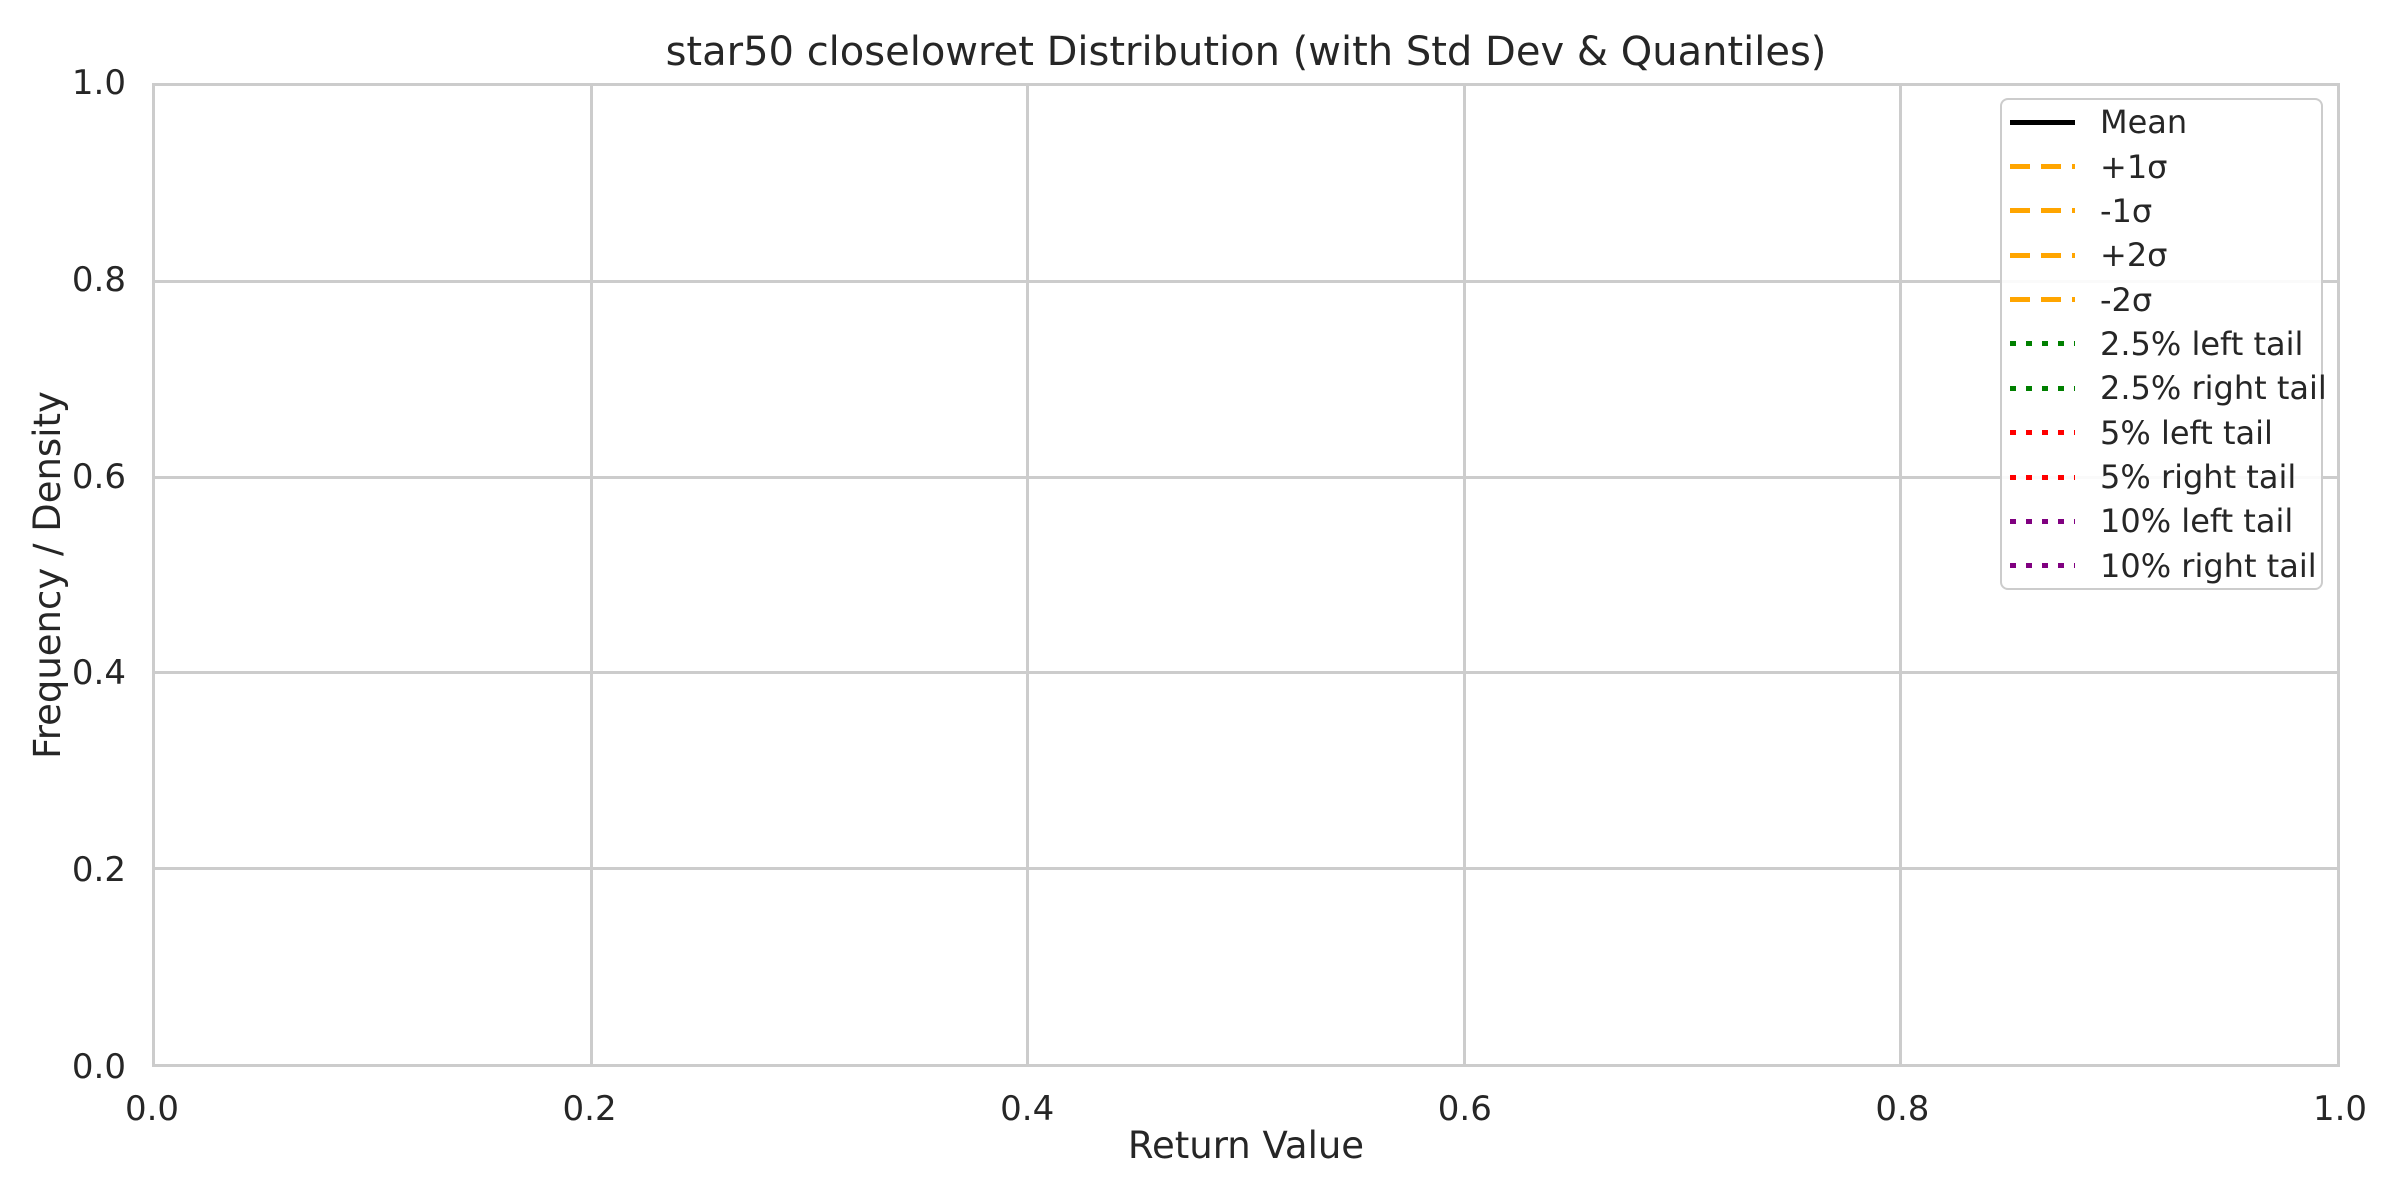 The height and width of the screenshot is (1200, 2400). I want to click on legend-item-label: -2σ, so click(2126, 299).